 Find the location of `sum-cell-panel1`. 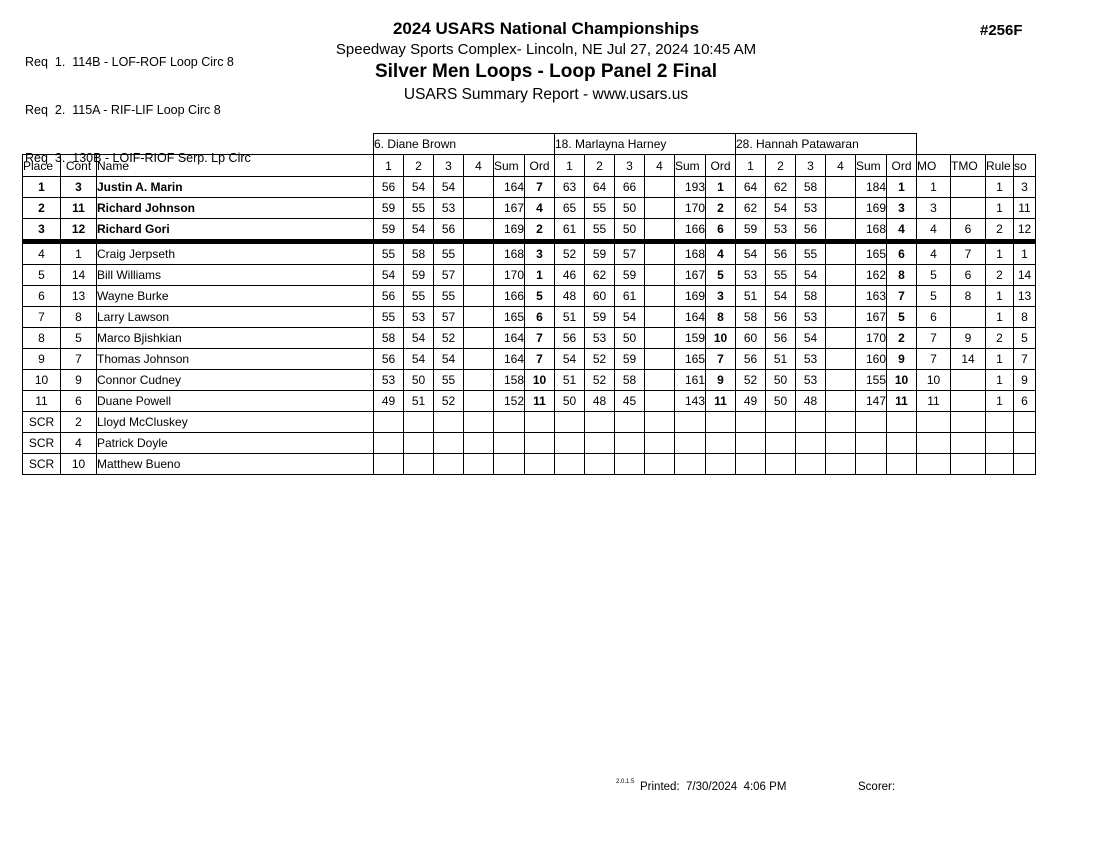

sum-cell-panel1 is located at coordinates (509, 443).